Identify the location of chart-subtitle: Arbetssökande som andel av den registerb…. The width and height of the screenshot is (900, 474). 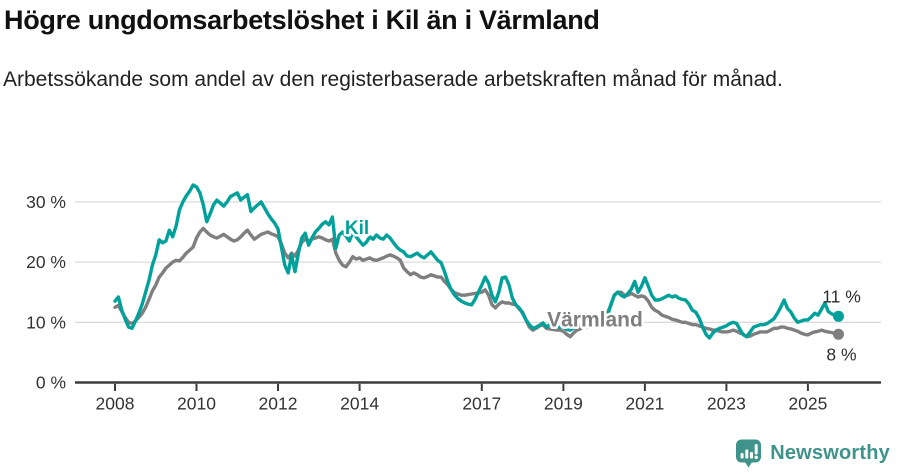
(393, 79).